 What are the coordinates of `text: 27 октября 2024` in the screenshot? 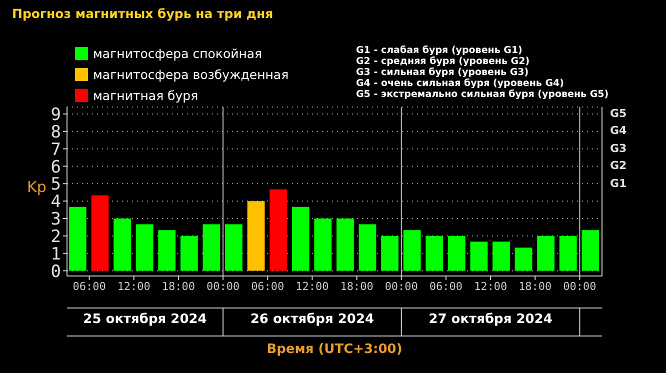 It's located at (490, 319).